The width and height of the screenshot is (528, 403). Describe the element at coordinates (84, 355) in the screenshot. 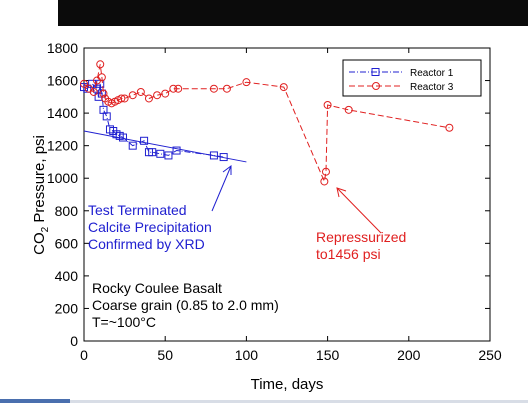

I see `x-tick-label: 0` at that location.